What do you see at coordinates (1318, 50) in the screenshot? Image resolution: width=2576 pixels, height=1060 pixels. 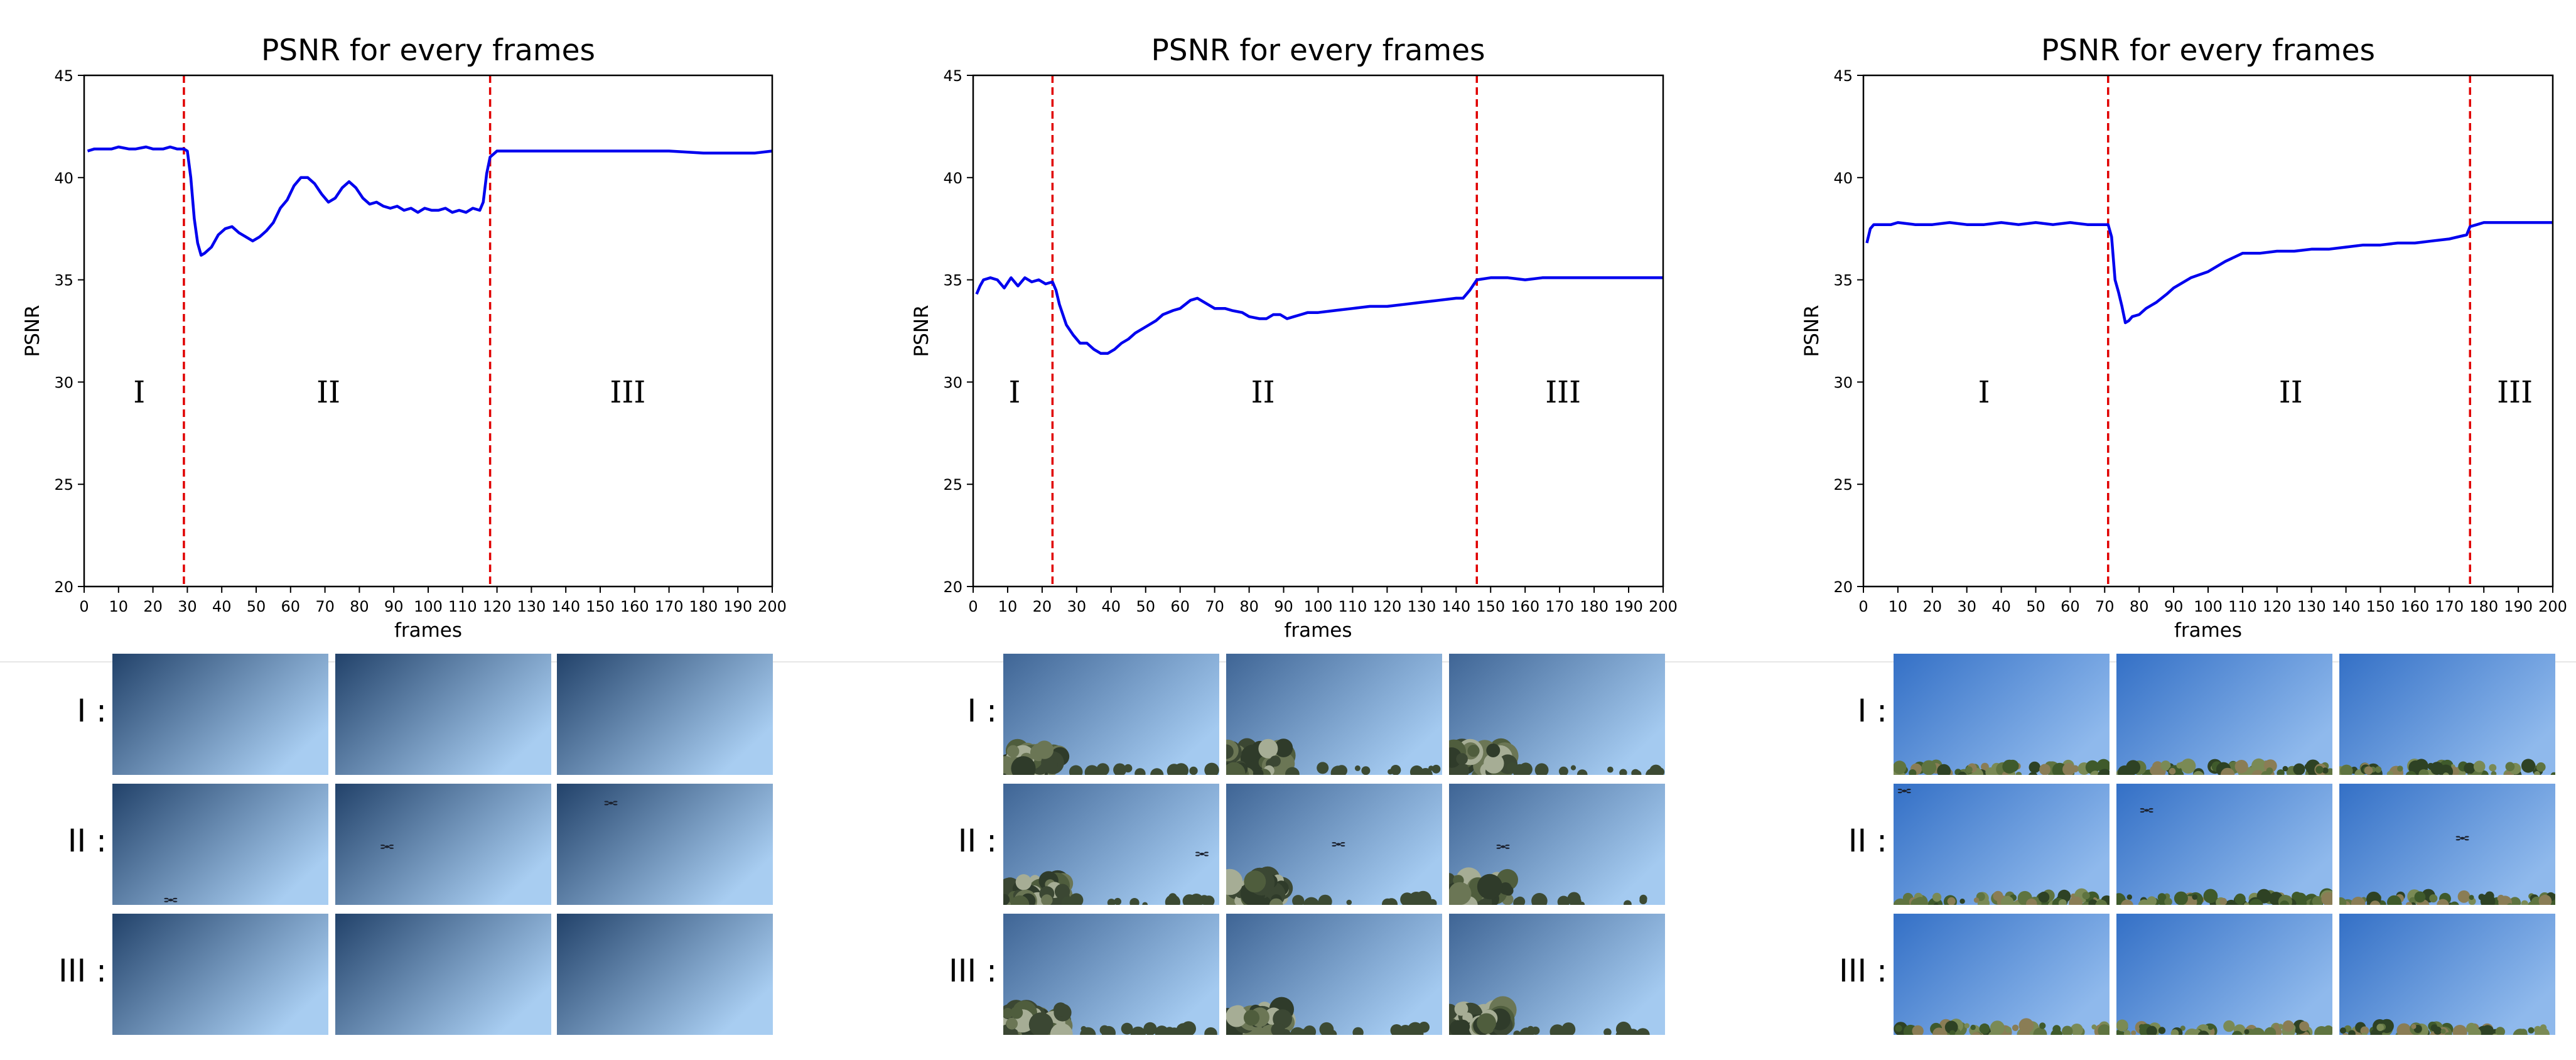 I see `chart-title: PSNR for every frames` at bounding box center [1318, 50].